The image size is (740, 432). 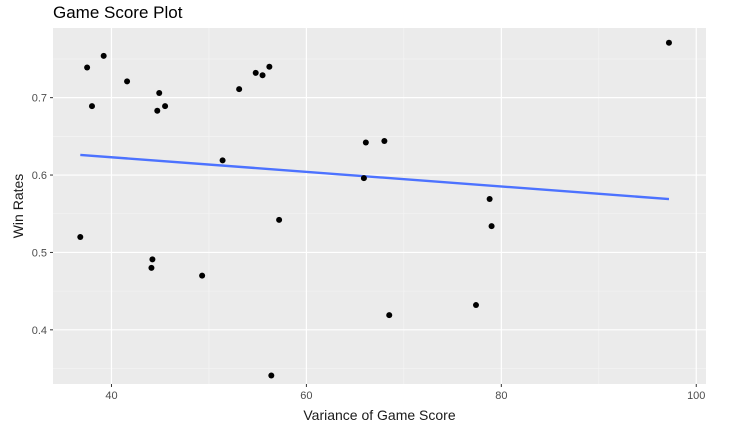 I want to click on x-axis-ticks: 40 60 80 100, so click(x=405, y=393).